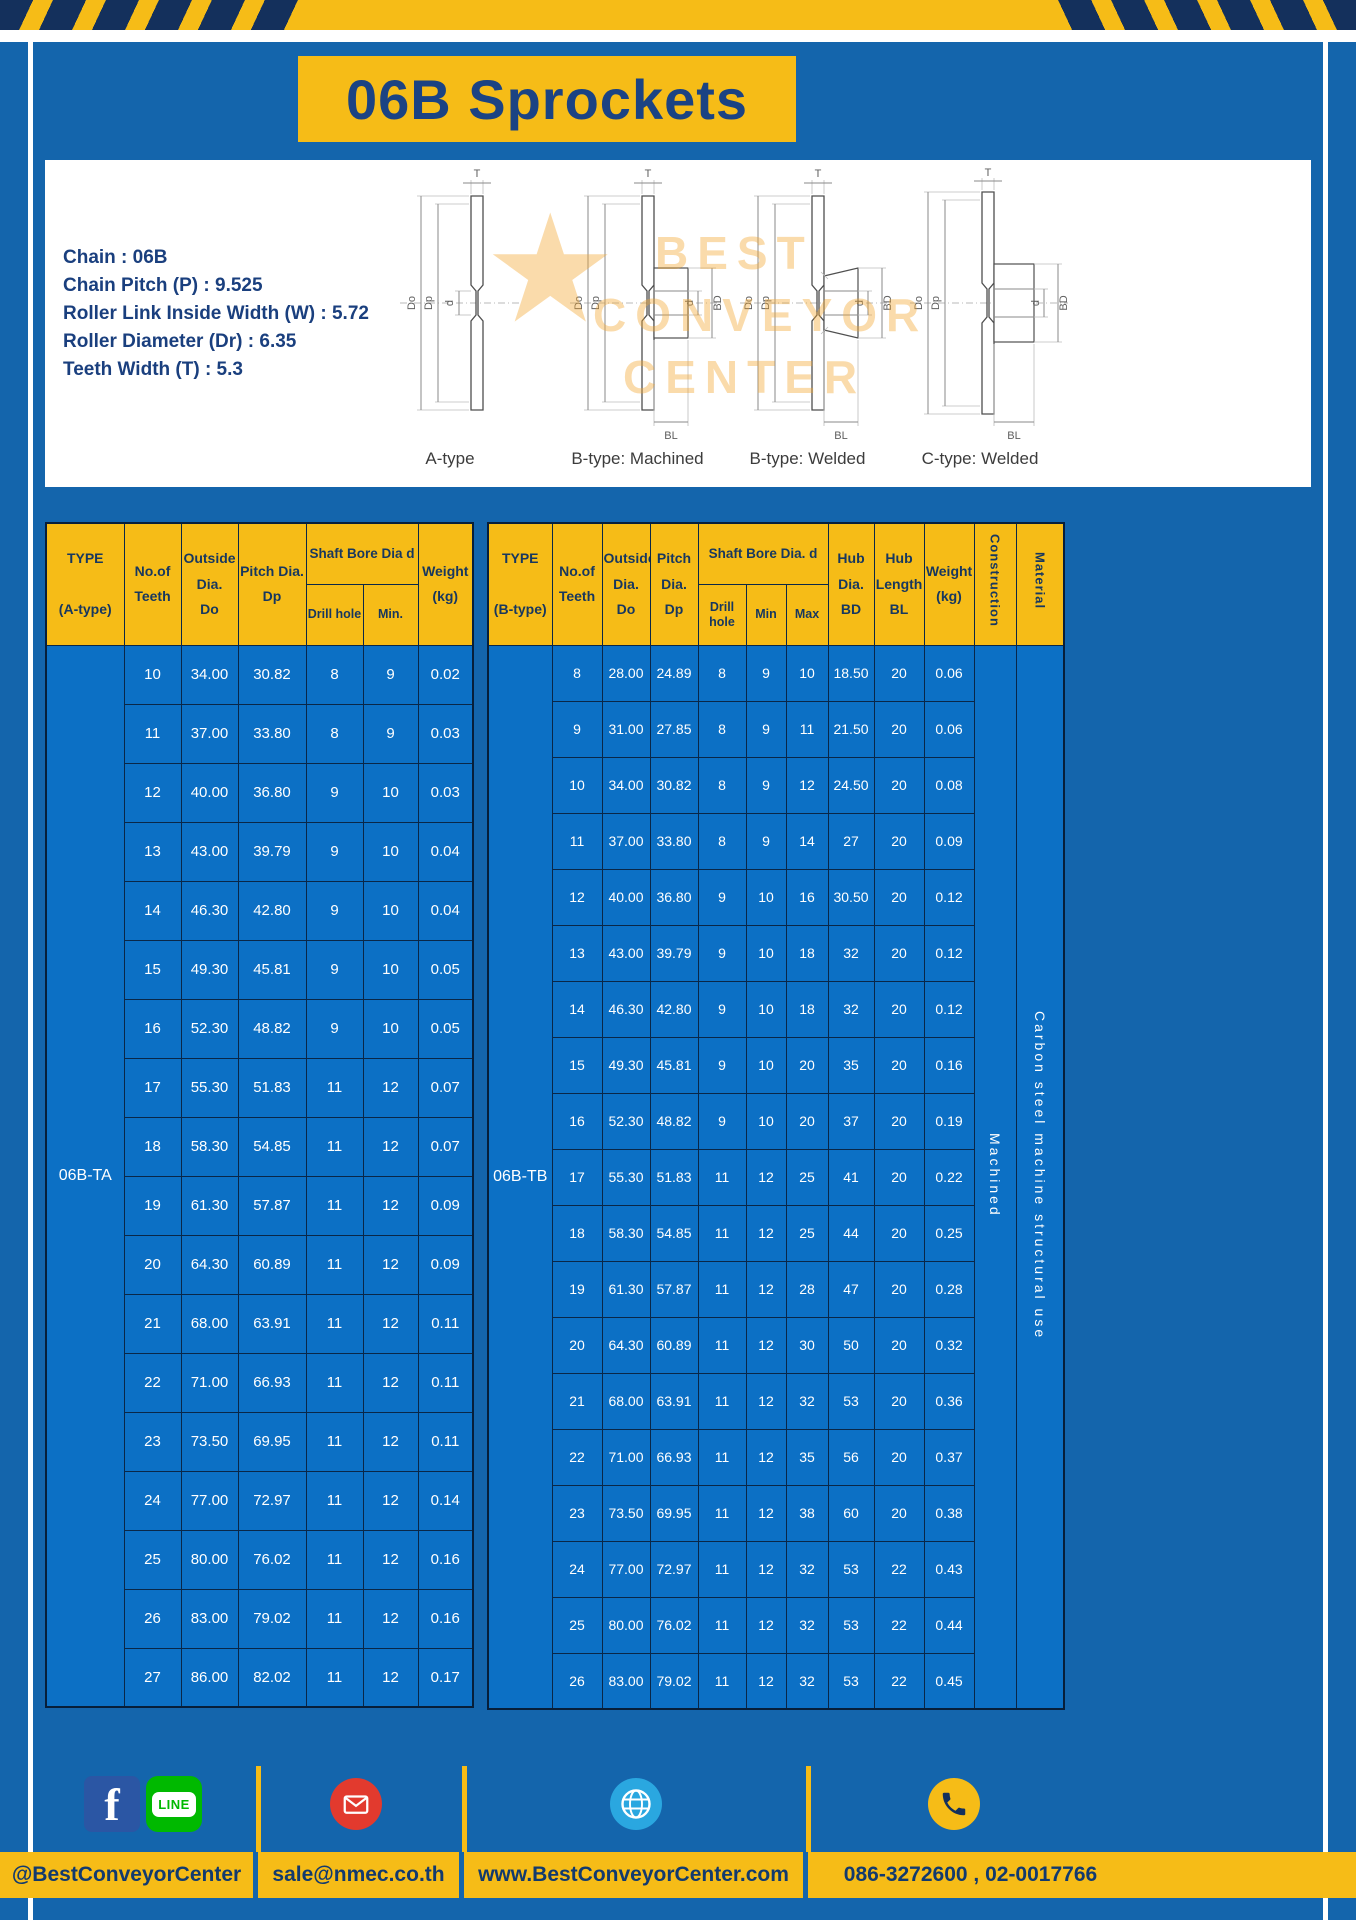 The image size is (1356, 1920). I want to click on col-header-teeth: No.of Teeth, so click(577, 584).